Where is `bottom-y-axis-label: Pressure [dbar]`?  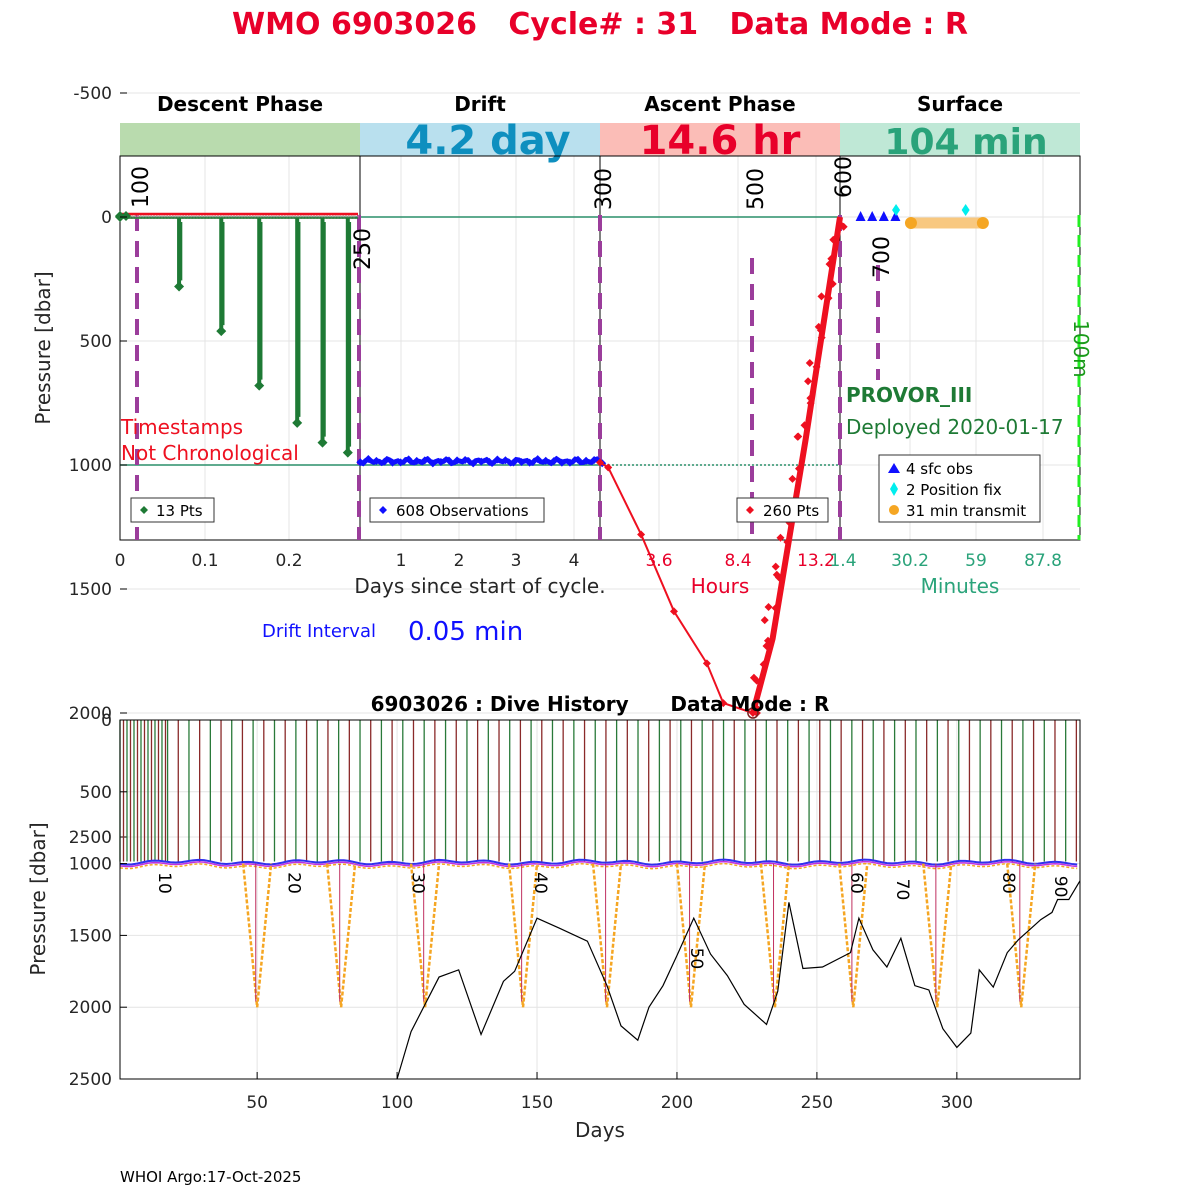
bottom-y-axis-label: Pressure [dbar] is located at coordinates (38, 898).